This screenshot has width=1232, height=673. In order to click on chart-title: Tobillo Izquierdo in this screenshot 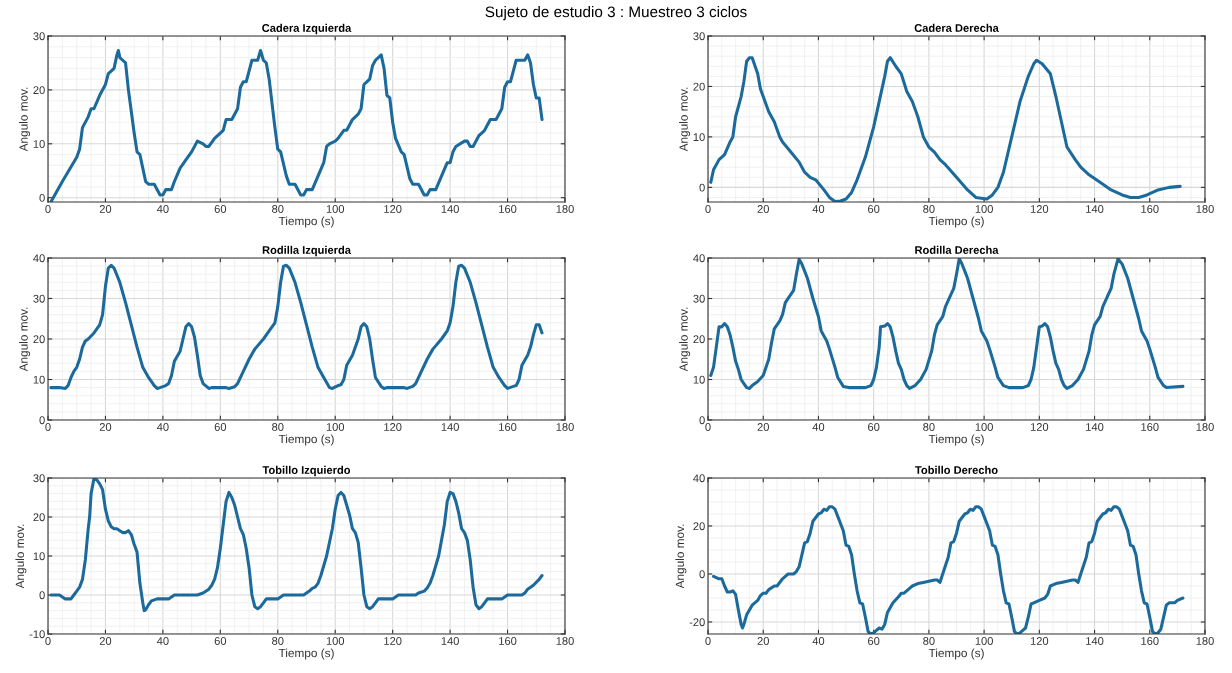, I will do `click(306, 471)`.